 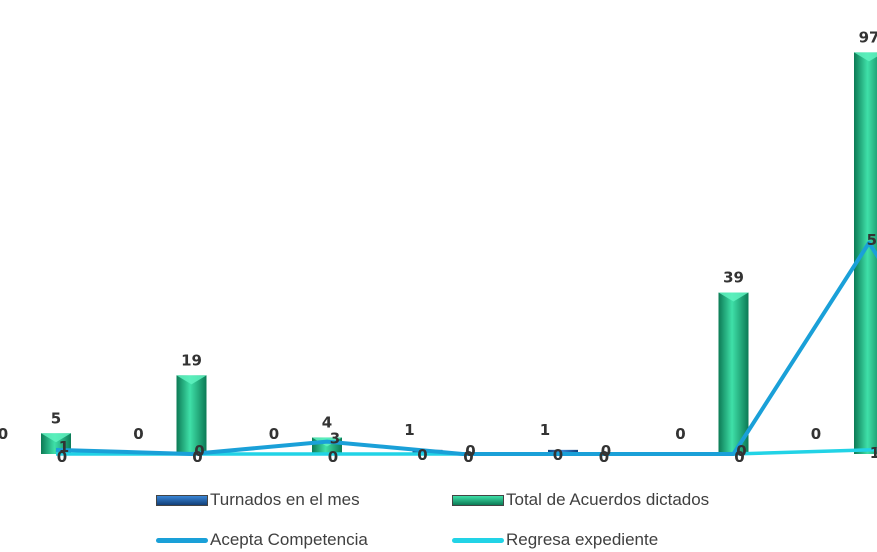 I want to click on legend-item-acuerdos: Total de Acuerdos dictados, so click(x=580, y=500).